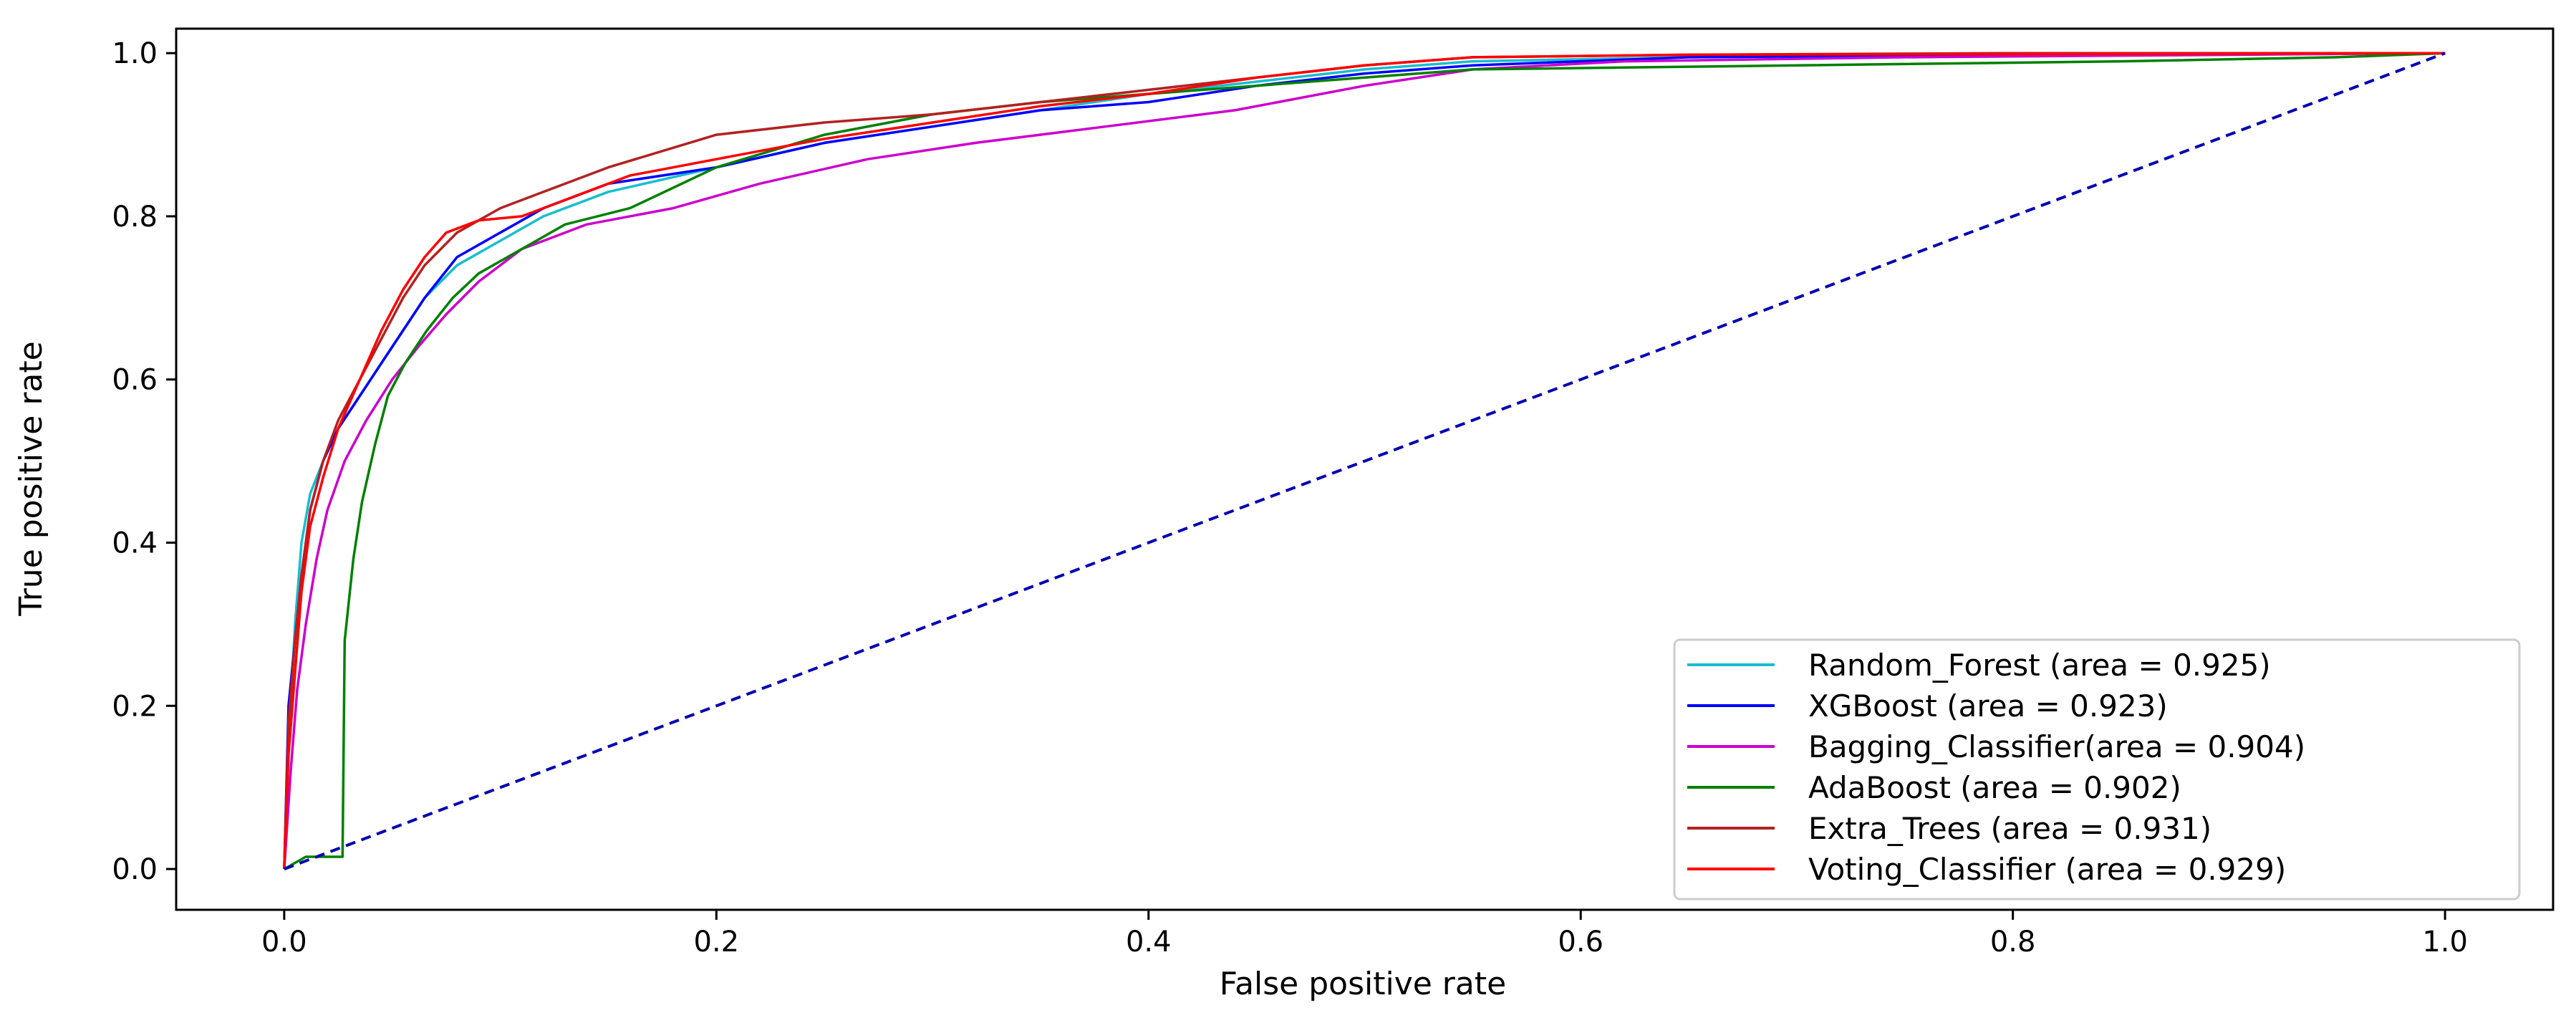 This screenshot has width=2576, height=1028. I want to click on y-tick-label: 0.4, so click(135, 543).